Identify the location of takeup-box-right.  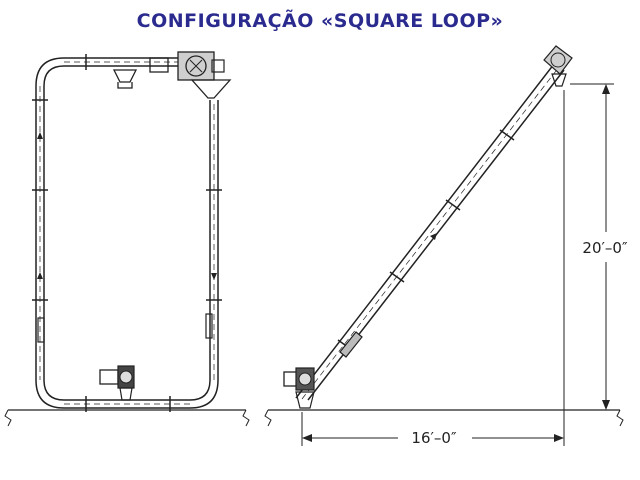
(209, 326).